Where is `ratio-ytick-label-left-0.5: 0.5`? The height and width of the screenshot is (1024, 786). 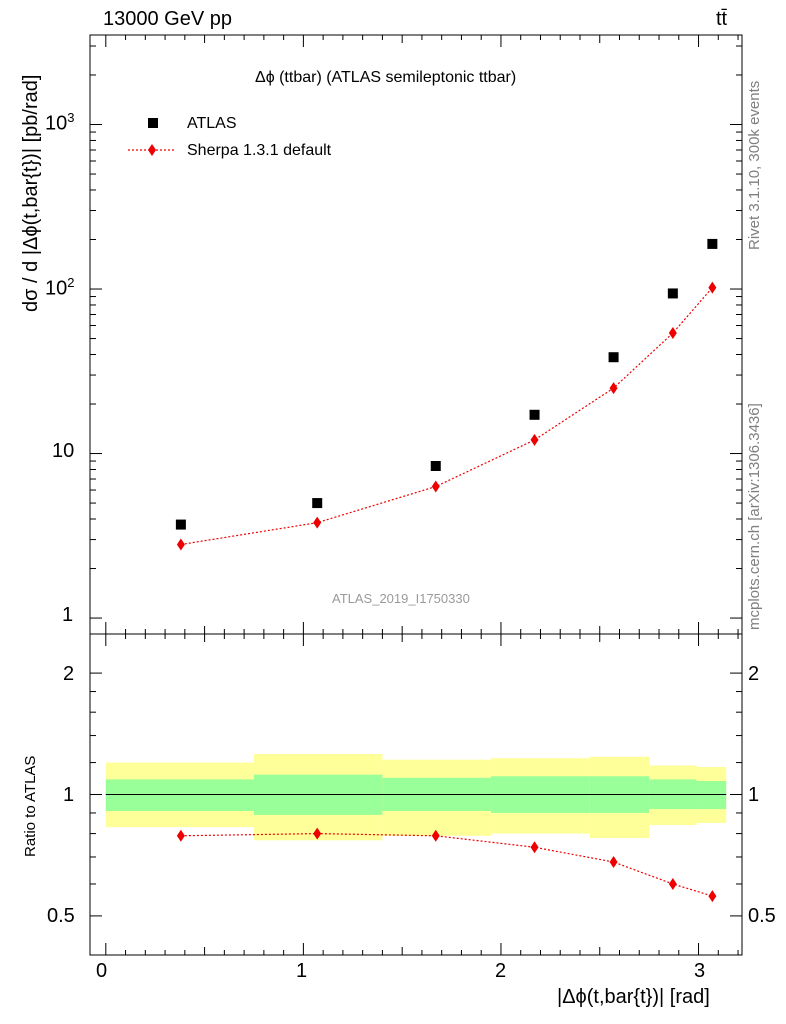
ratio-ytick-label-left-0.5: 0.5 is located at coordinates (61, 916).